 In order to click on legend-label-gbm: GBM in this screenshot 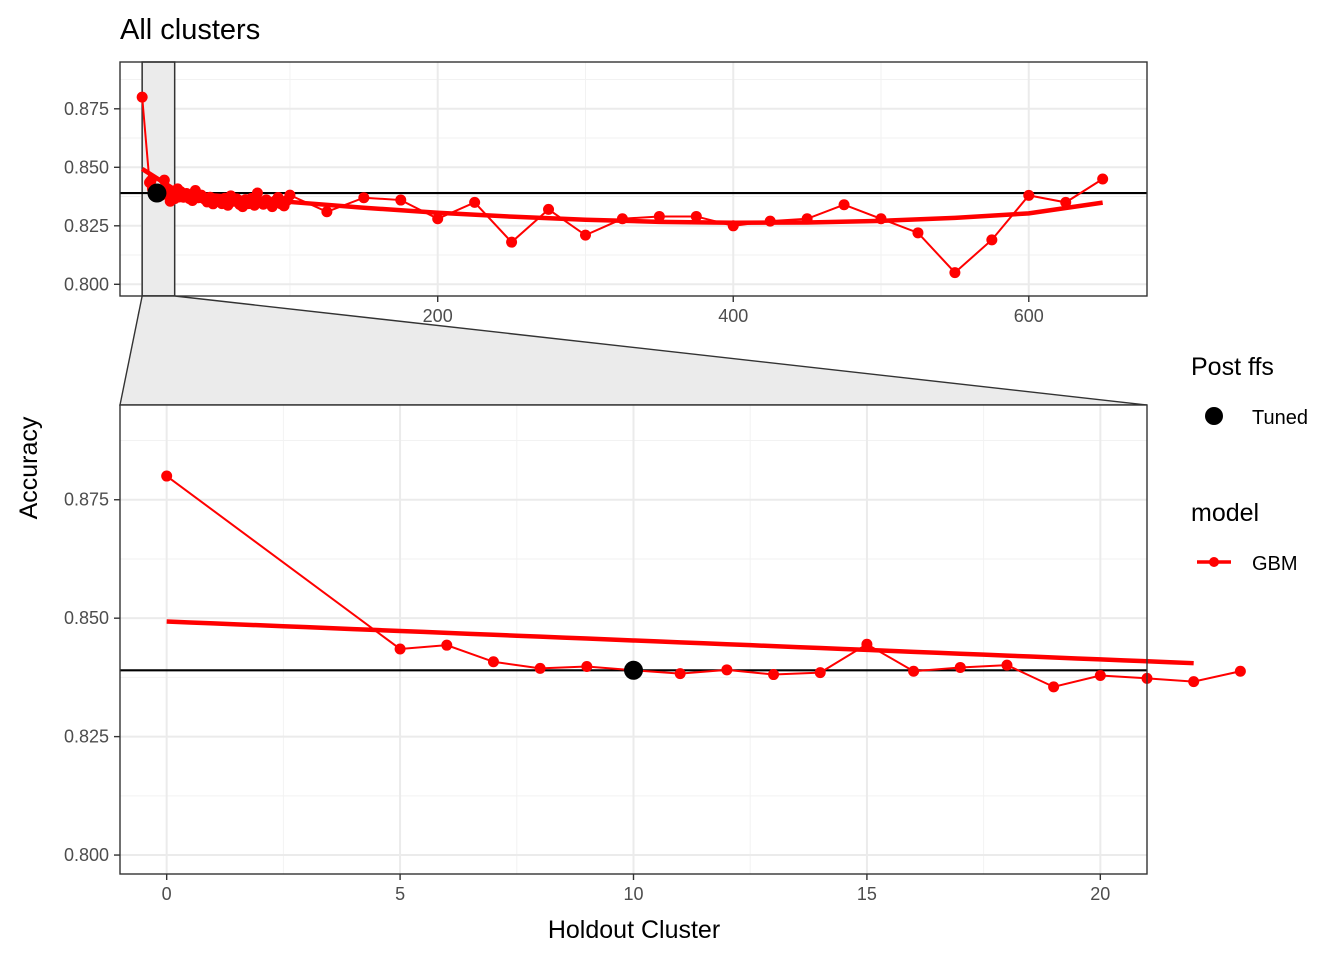, I will do `click(1275, 564)`.